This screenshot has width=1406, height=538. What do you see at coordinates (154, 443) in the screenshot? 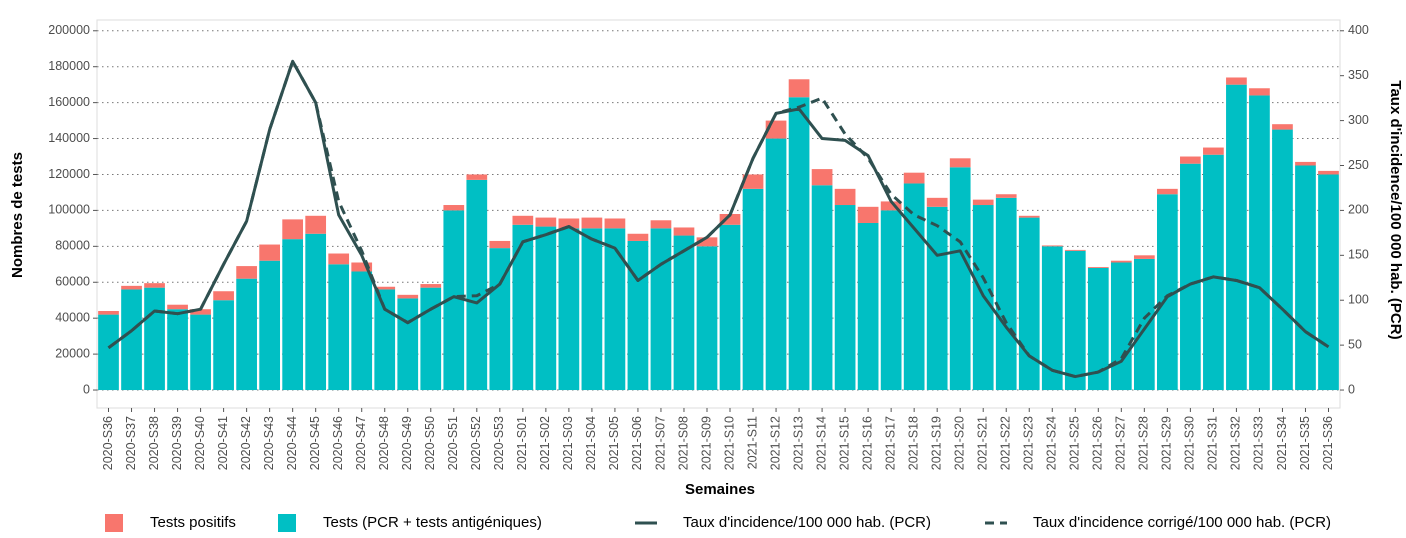
I see `x-tick-label: 2020-S38` at bounding box center [154, 443].